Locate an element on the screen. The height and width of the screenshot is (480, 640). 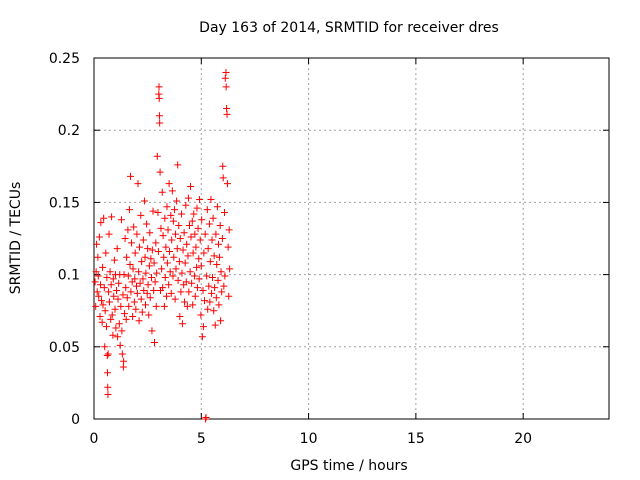
x-tick-label: 5 is located at coordinates (201, 439).